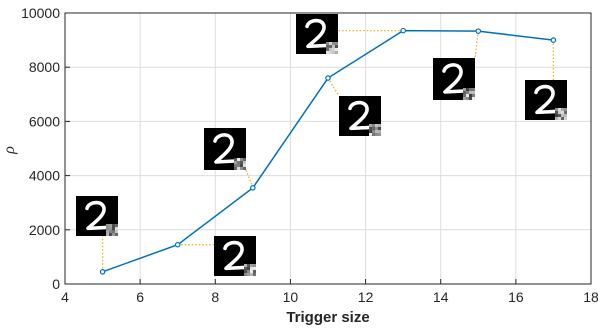 The image size is (598, 328). What do you see at coordinates (590, 297) in the screenshot?
I see `x-tick-label: 18` at bounding box center [590, 297].